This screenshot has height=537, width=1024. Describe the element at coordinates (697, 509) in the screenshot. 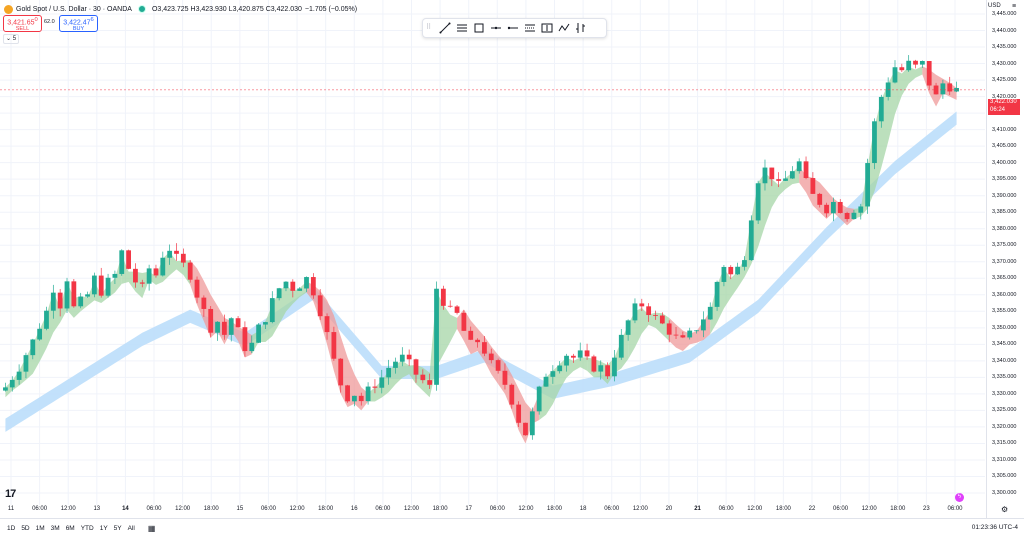

I see `time-axis-label: 21` at that location.